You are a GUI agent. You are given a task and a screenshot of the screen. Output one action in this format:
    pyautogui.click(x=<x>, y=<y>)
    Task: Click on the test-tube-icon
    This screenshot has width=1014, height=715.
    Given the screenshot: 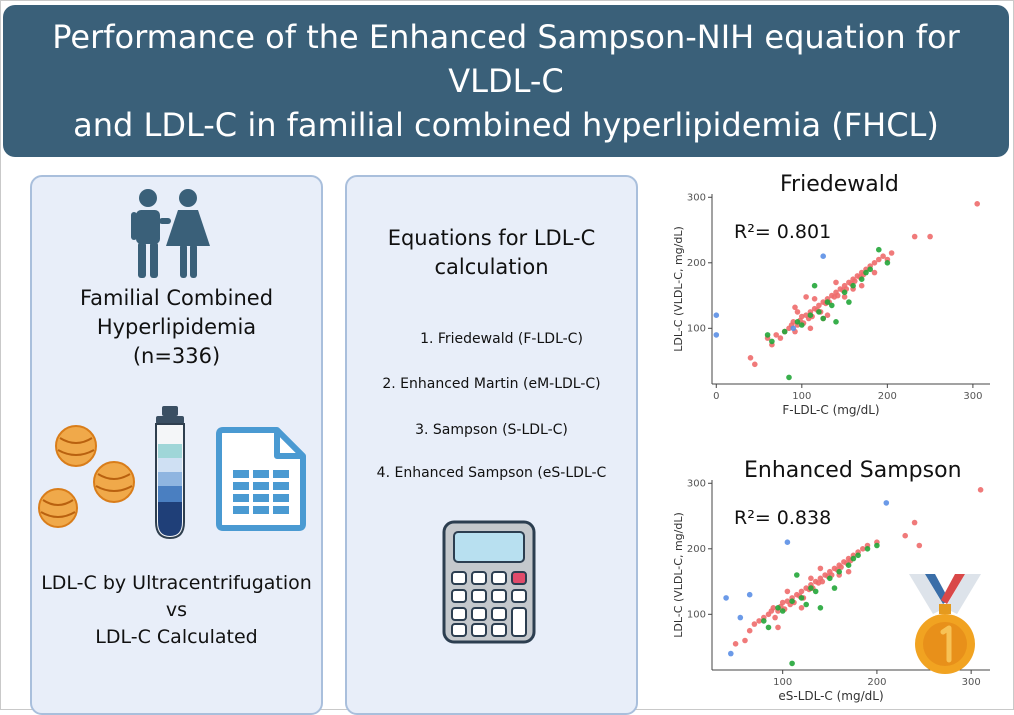 What is the action you would take?
    pyautogui.click(x=170, y=473)
    